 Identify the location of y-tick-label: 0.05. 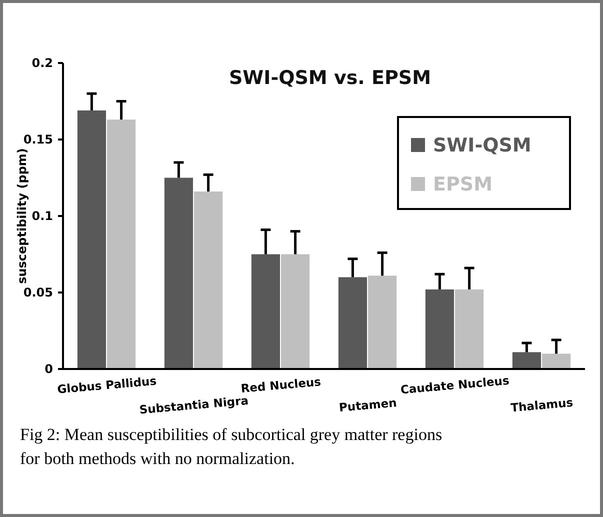
(38, 293).